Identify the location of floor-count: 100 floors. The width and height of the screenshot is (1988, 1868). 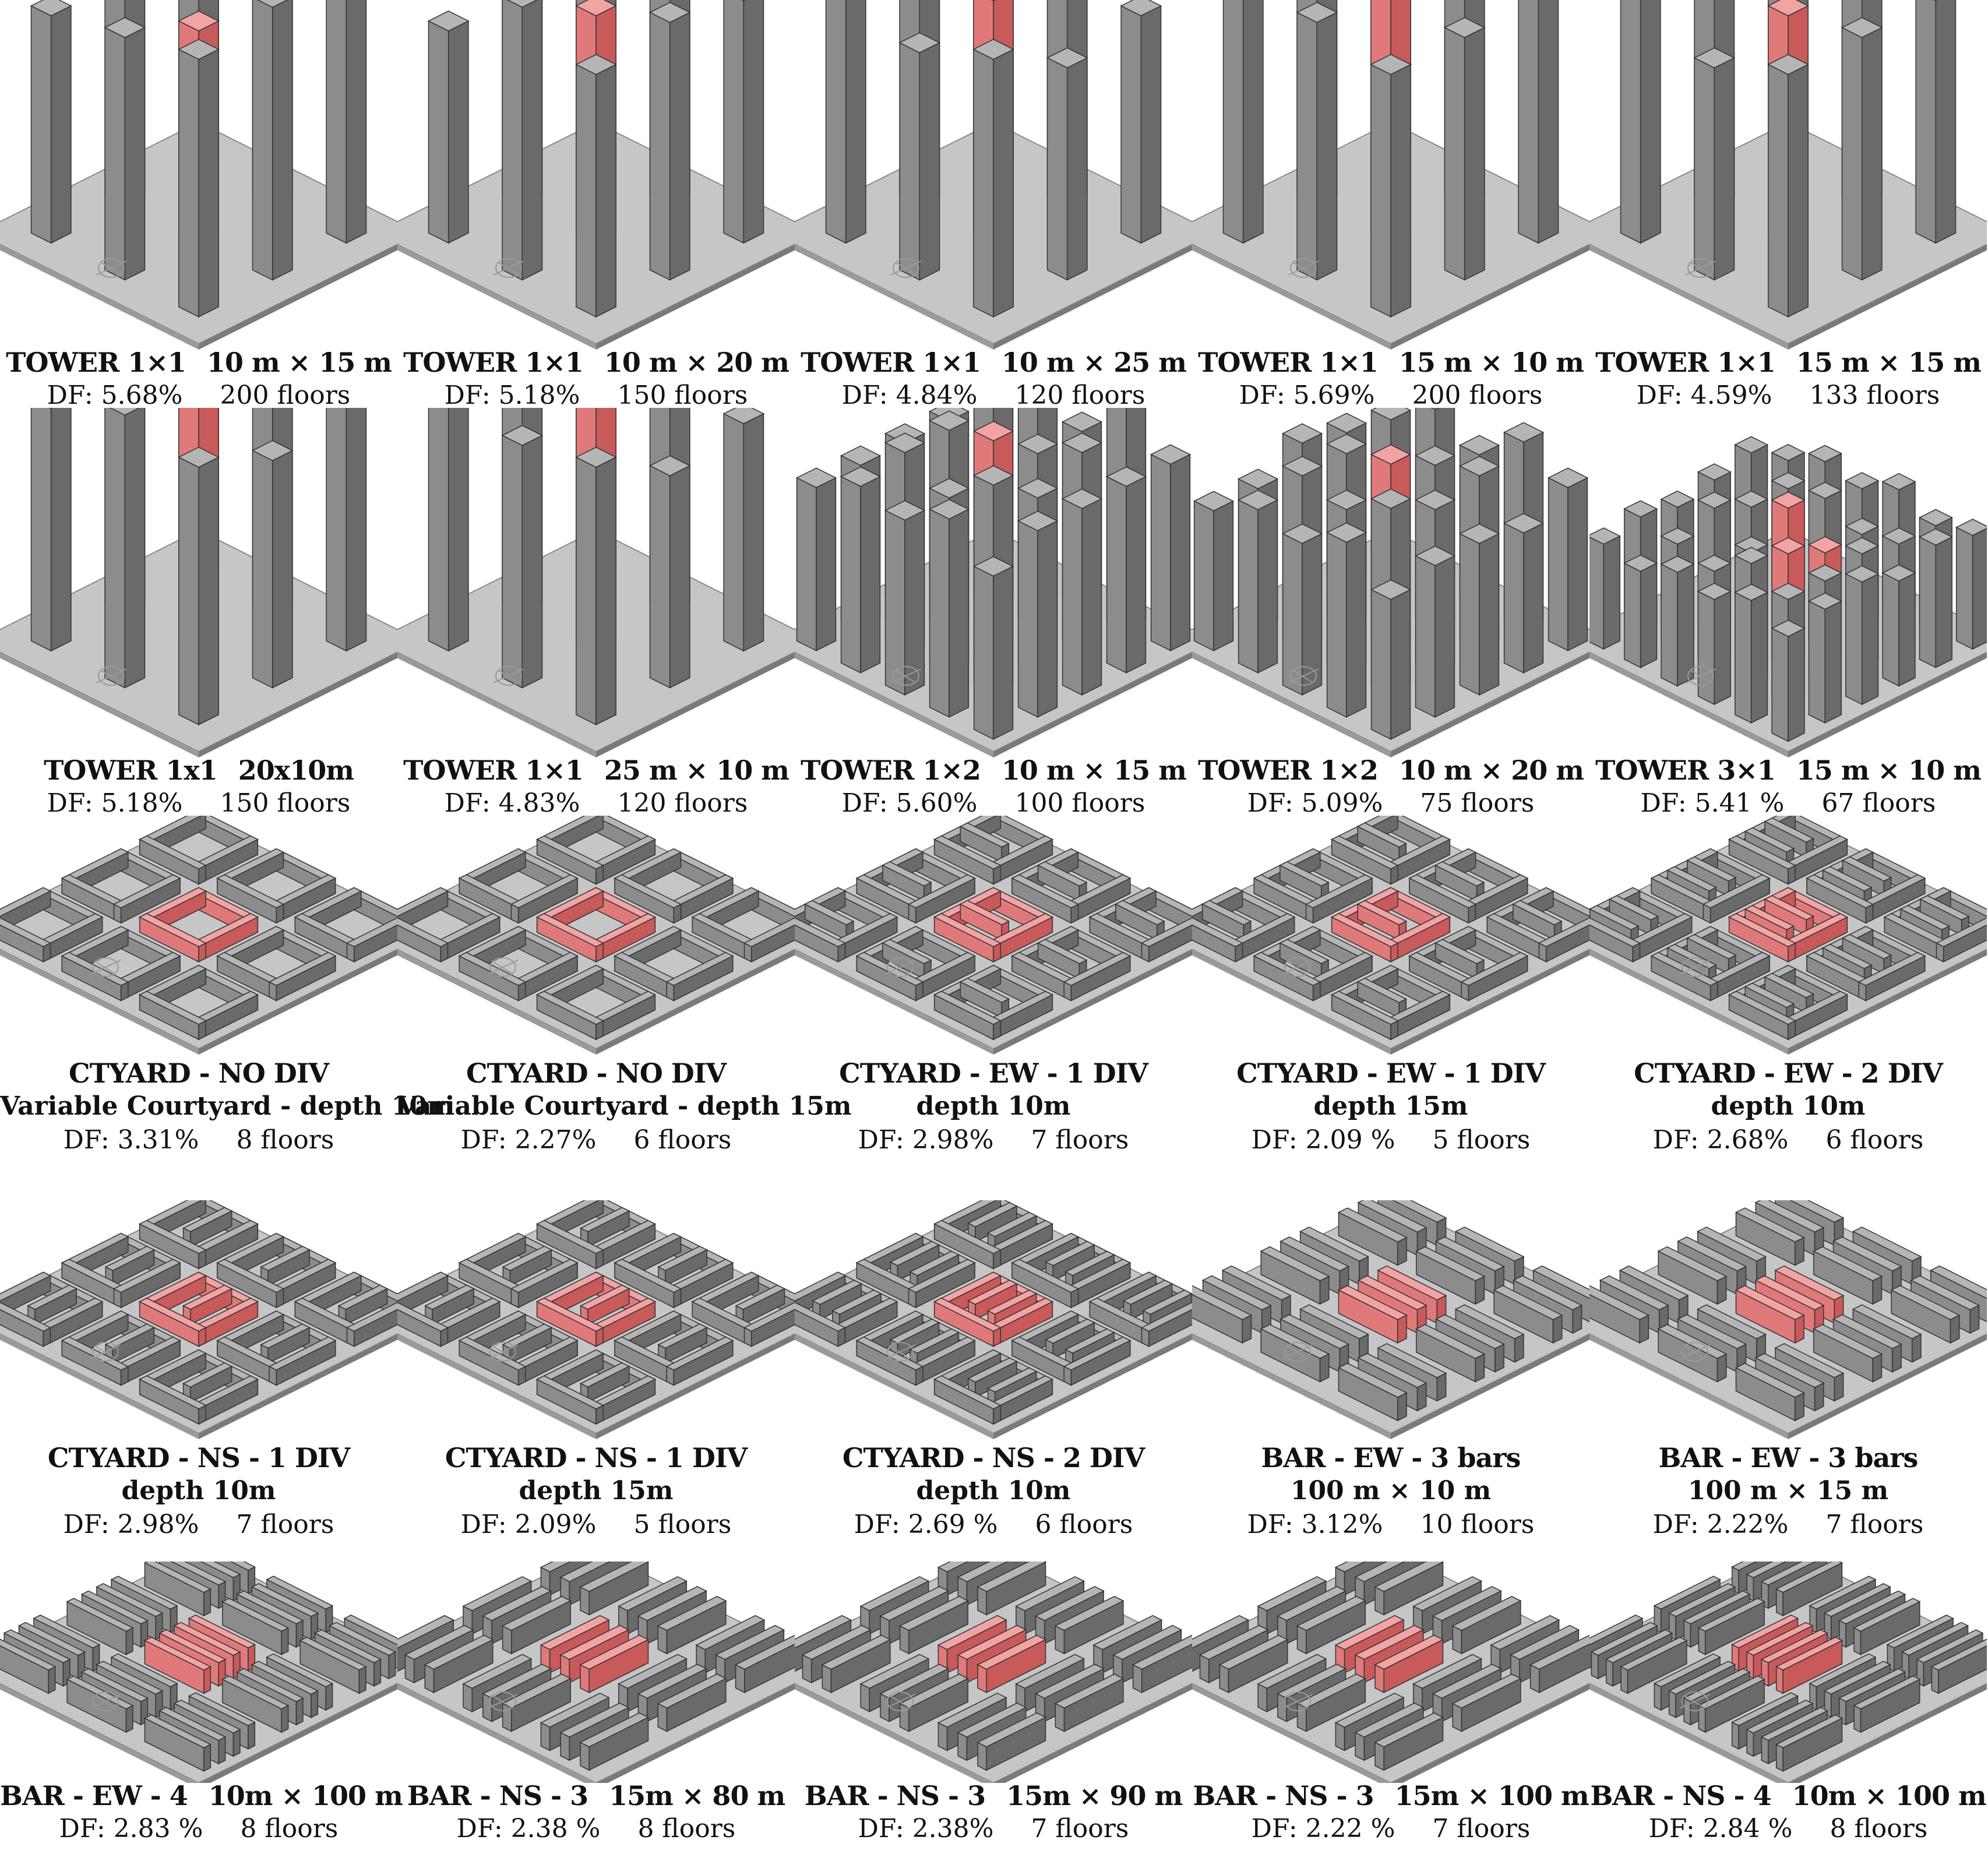
(1079, 803).